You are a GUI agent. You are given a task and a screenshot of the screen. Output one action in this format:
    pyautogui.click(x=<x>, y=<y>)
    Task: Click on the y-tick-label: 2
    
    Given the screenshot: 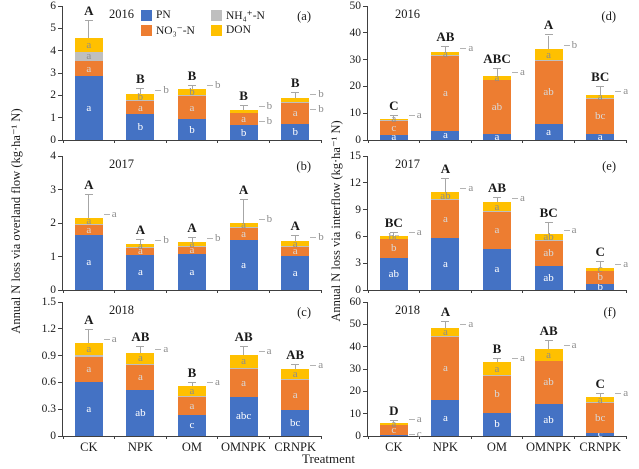 What is the action you would take?
    pyautogui.click(x=53, y=95)
    